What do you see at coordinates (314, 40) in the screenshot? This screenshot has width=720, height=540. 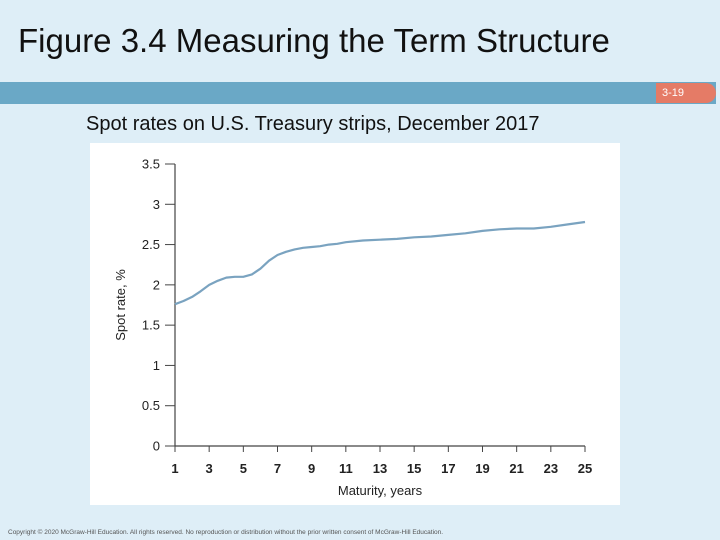 I see `slide-title: Figure 3.4 Measuring the Term Structure` at bounding box center [314, 40].